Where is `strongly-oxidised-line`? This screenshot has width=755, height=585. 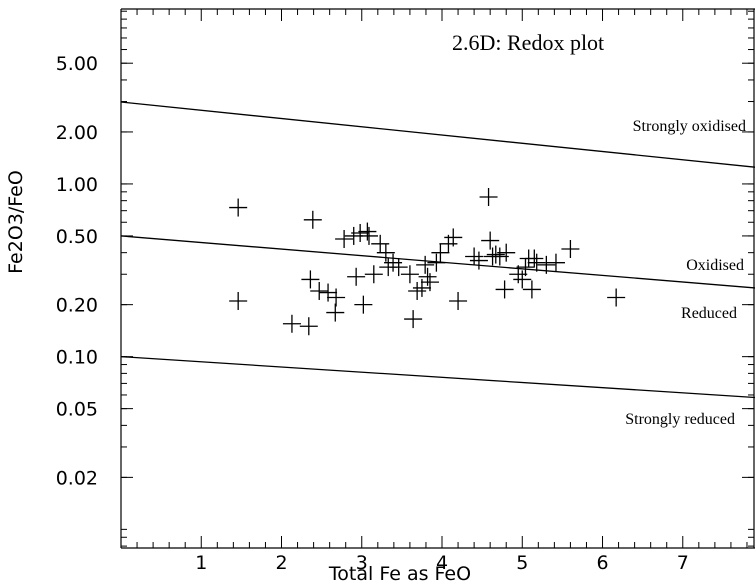 strongly-oxidised-line is located at coordinates (437, 134).